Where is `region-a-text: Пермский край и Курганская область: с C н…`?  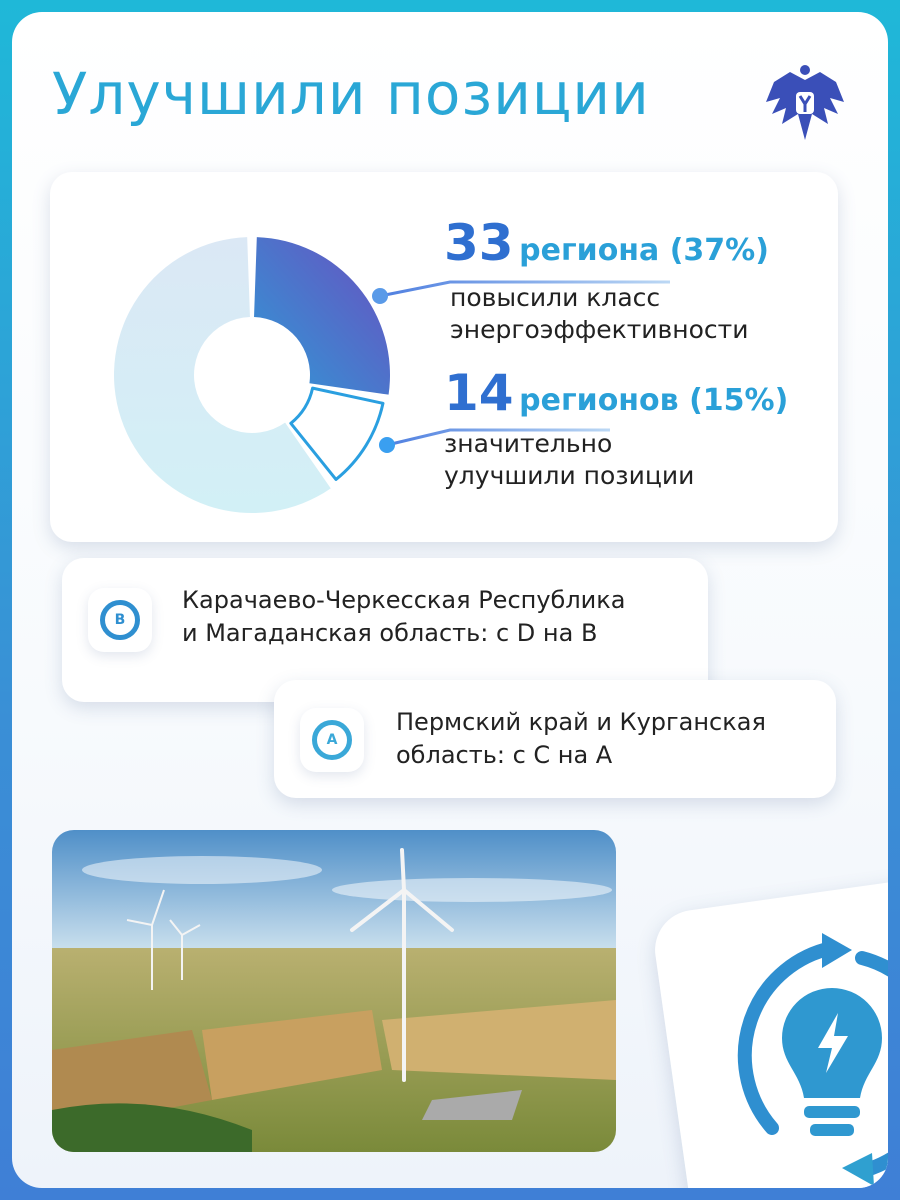 region-a-text: Пермский край и Курганская область: с C н… is located at coordinates (581, 738).